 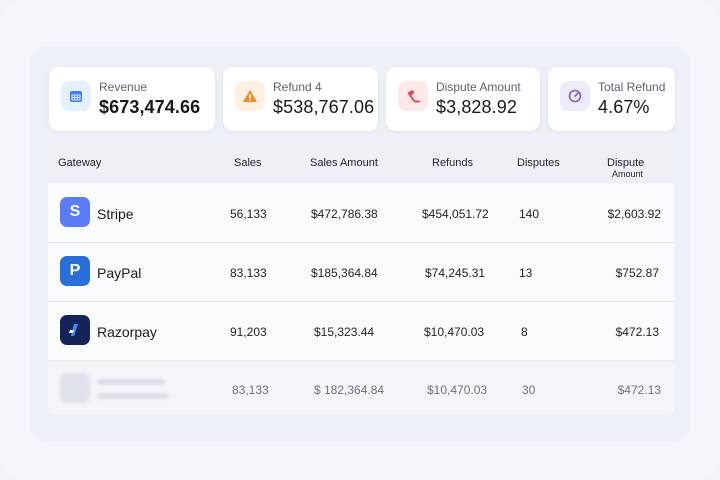 I want to click on gateway-name: Stripe, so click(x=115, y=213).